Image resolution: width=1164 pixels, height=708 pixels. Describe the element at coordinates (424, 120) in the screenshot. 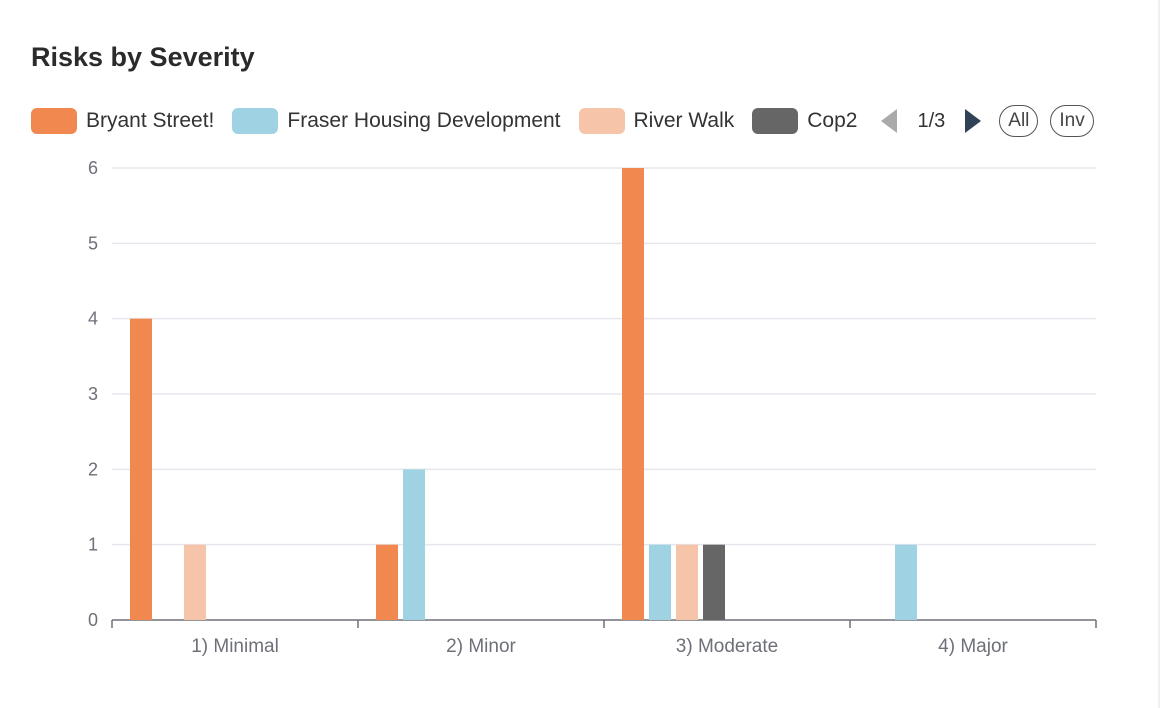

I see `legend-label: Fraser Housing Development` at that location.